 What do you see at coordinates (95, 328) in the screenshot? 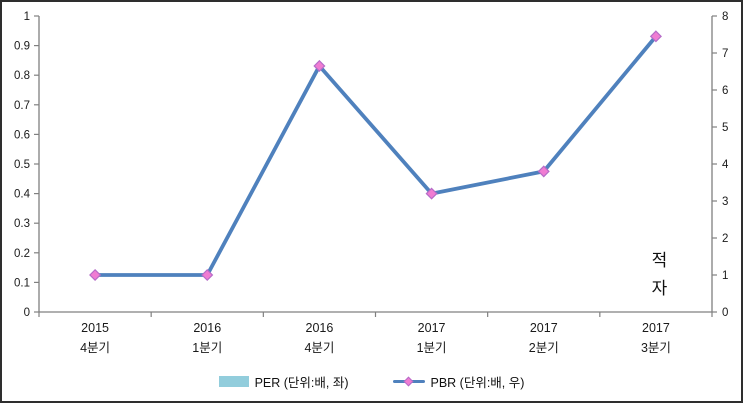
I see `svg-text: 2015` at bounding box center [95, 328].